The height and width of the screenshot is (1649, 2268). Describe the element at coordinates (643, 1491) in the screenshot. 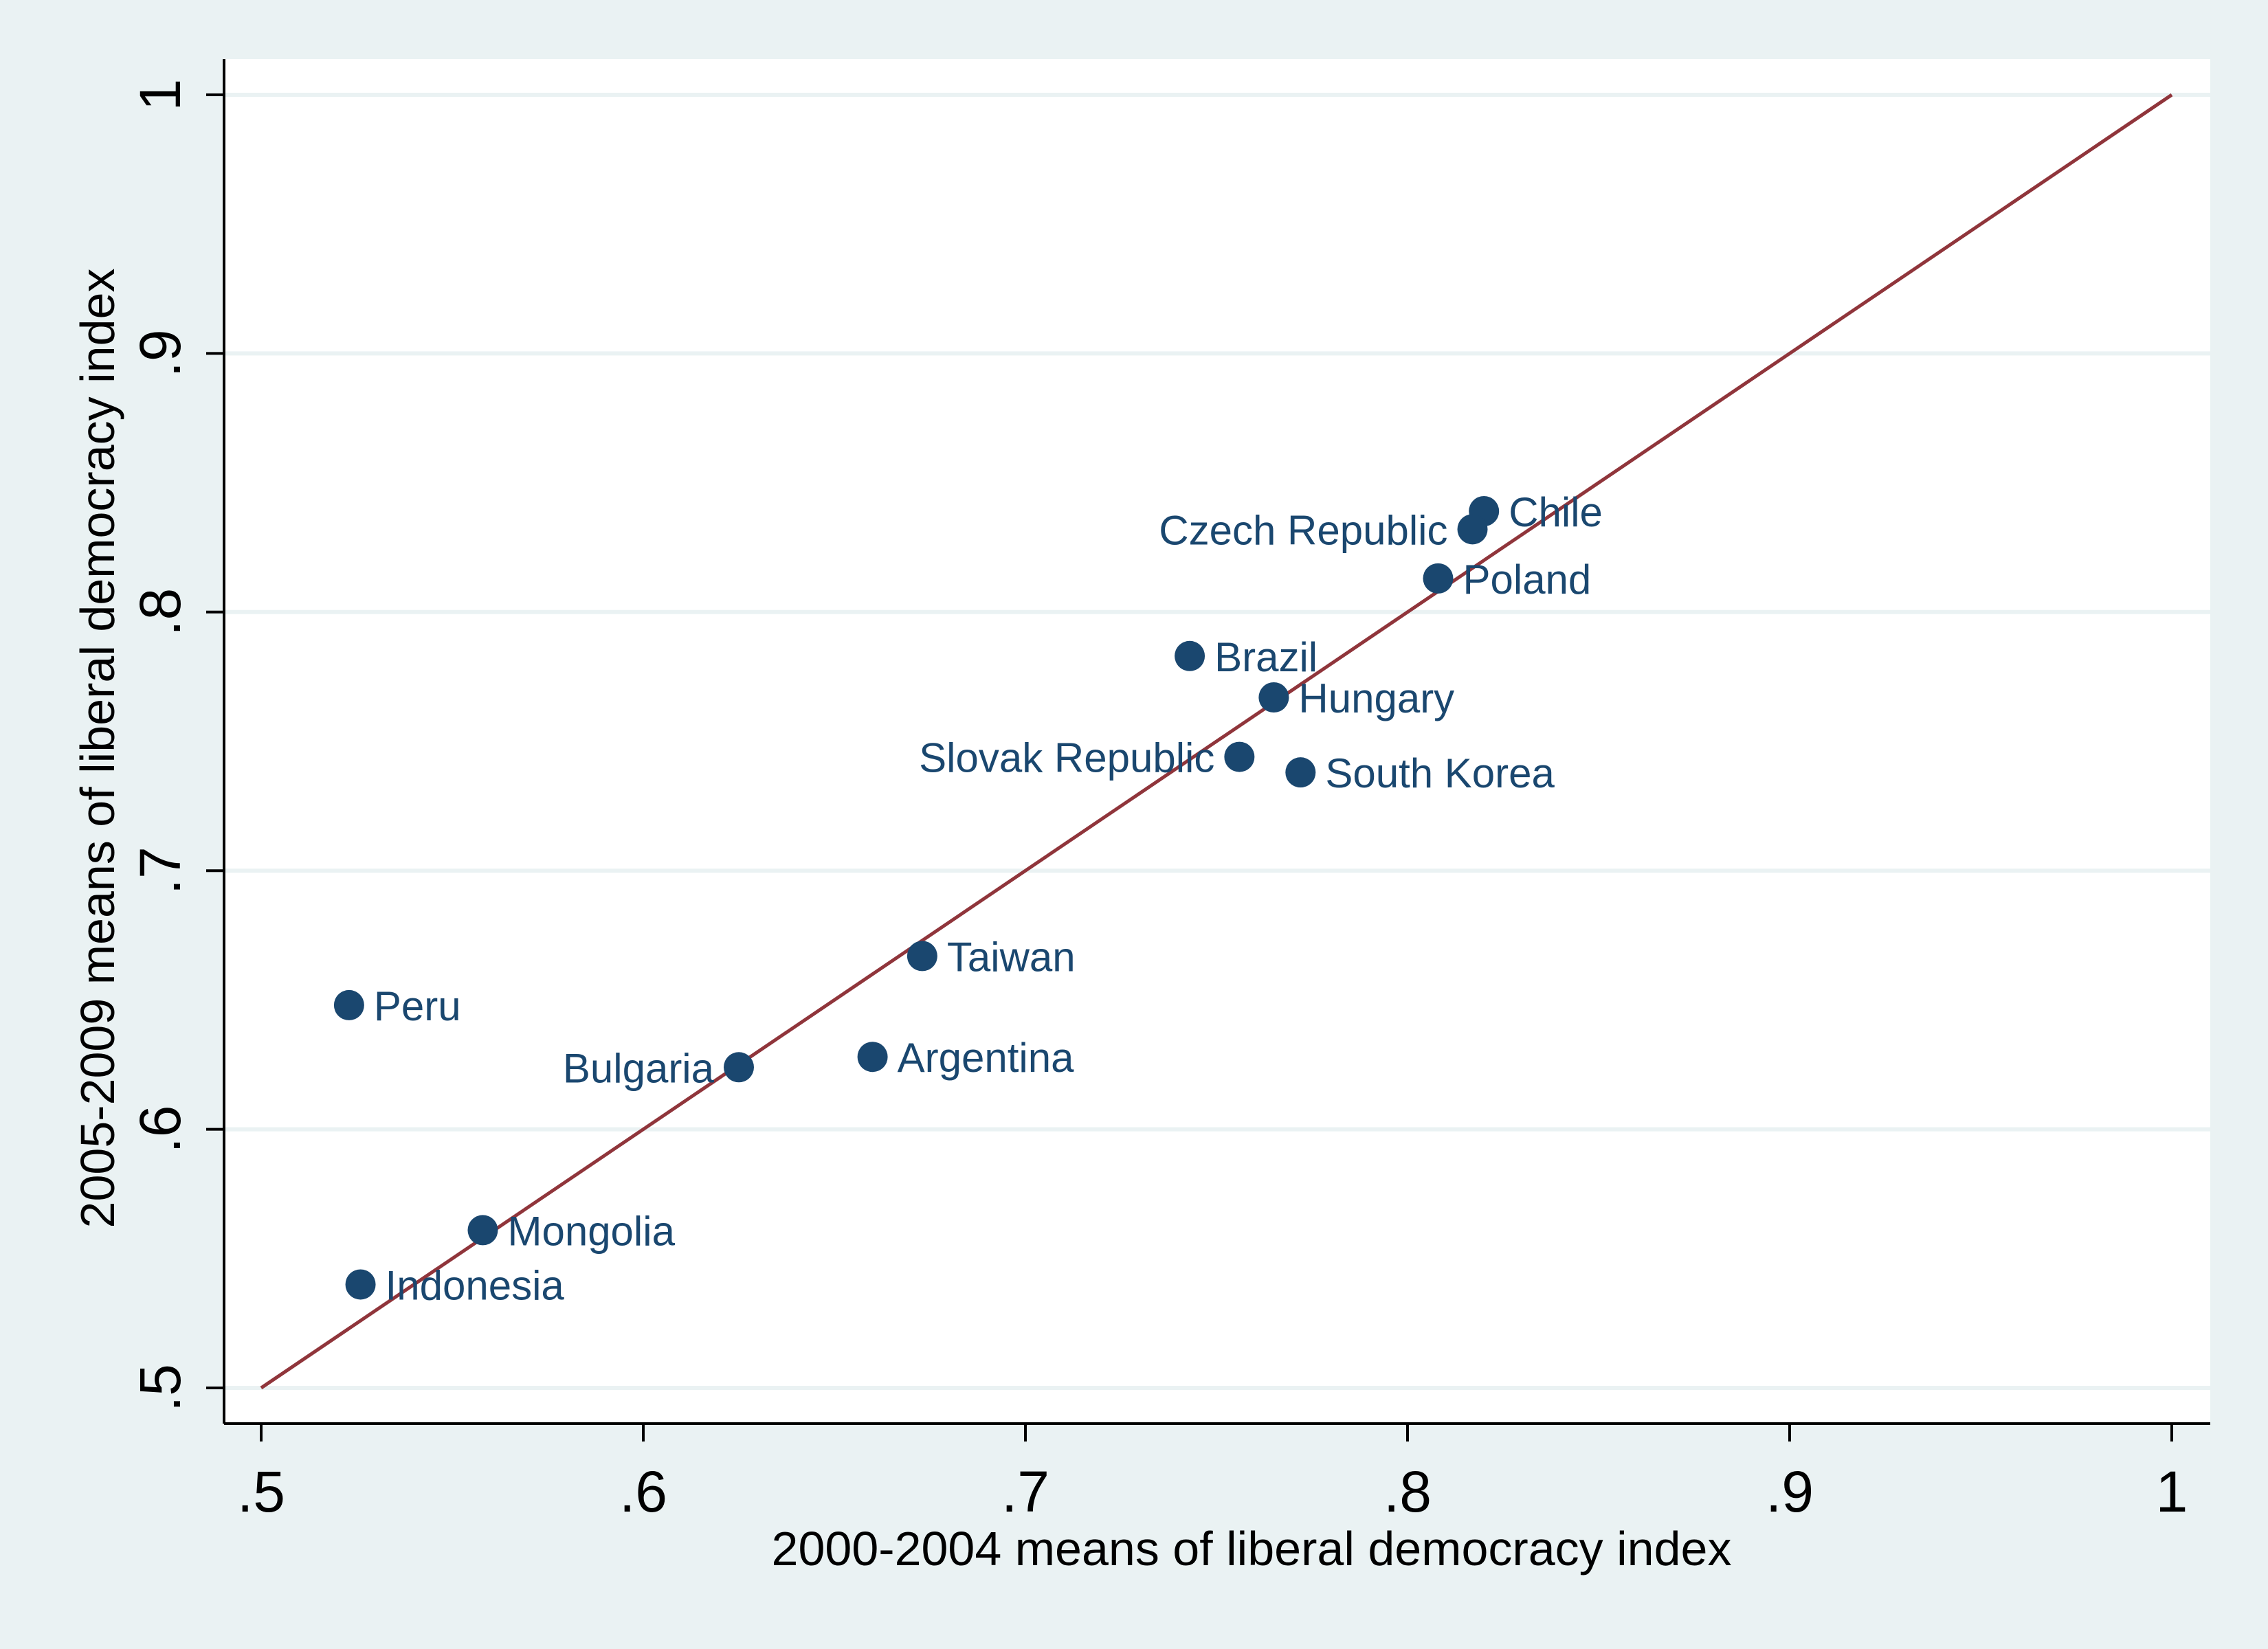

I see `x-tick-label: .6` at that location.